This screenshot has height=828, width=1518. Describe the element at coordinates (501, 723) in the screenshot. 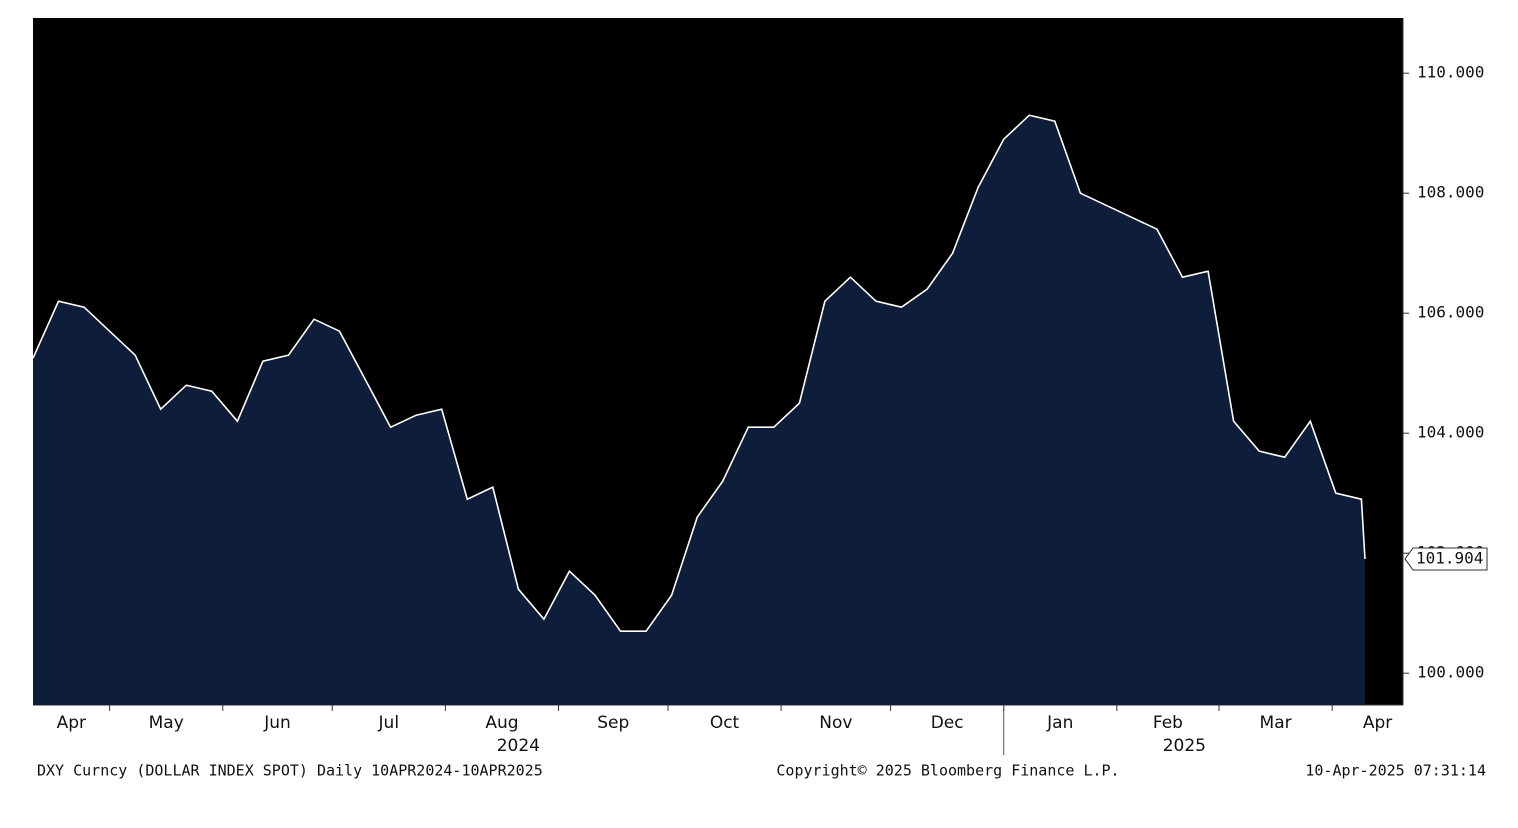

I see `x-tick-label: Aug` at that location.